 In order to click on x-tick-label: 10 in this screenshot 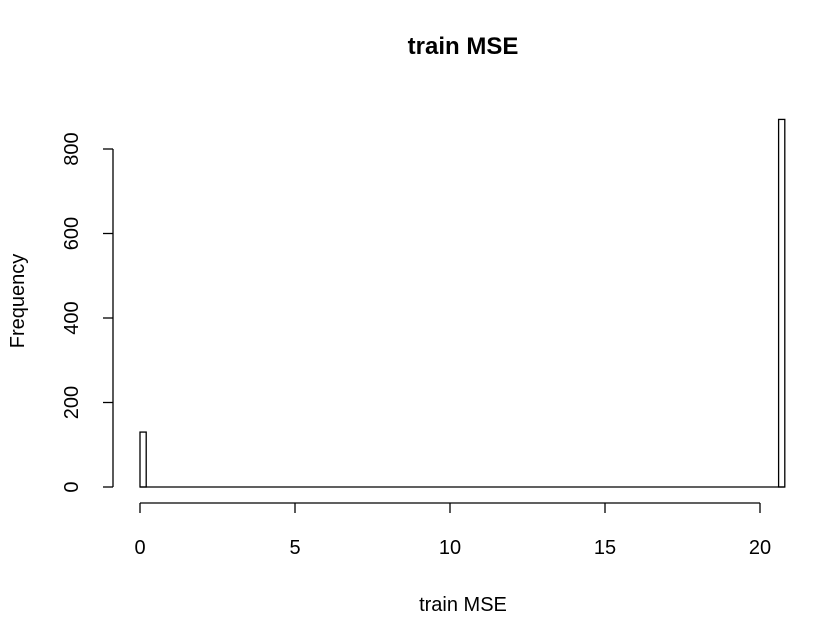, I will do `click(450, 548)`.